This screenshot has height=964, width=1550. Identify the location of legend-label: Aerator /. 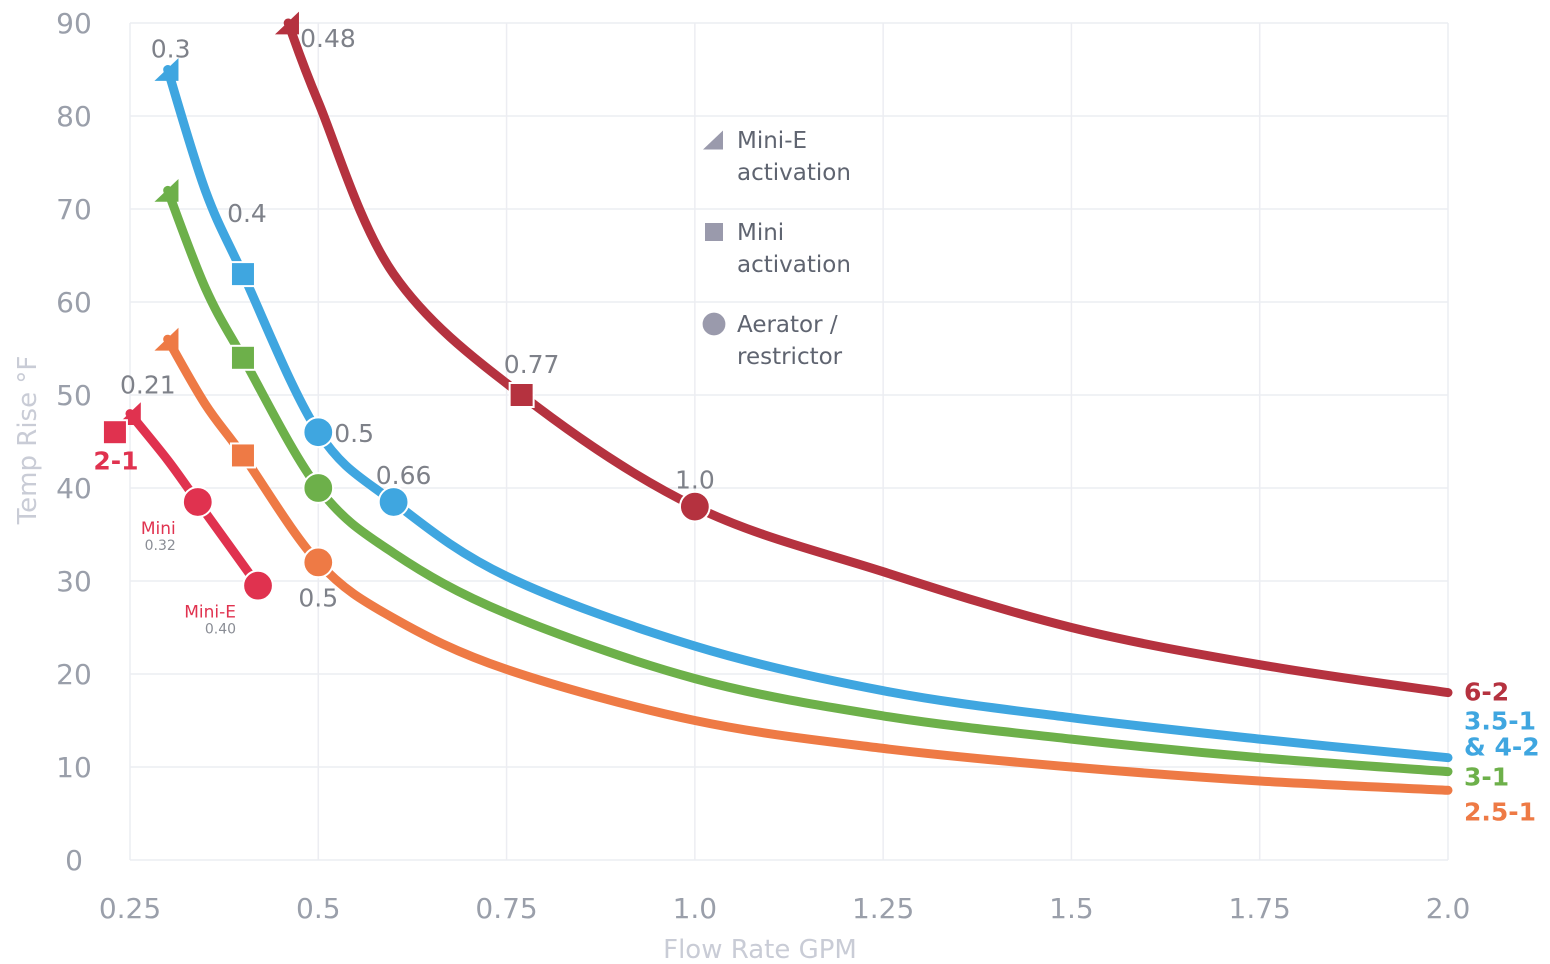
(787, 325).